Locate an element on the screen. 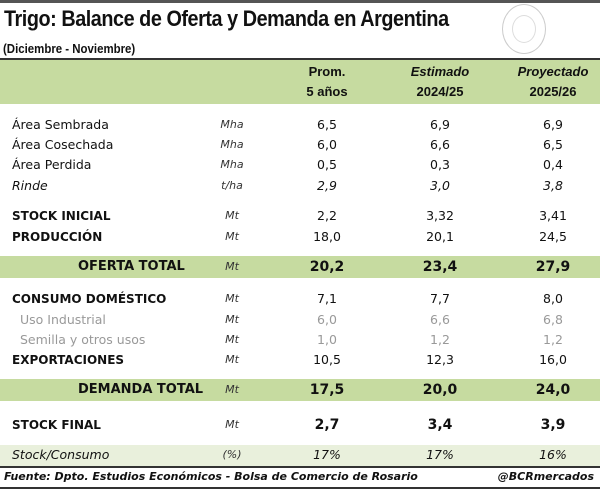 Image resolution: width=600 pixels, height=490 pixels. col-header-line2: 5 años is located at coordinates (327, 91).